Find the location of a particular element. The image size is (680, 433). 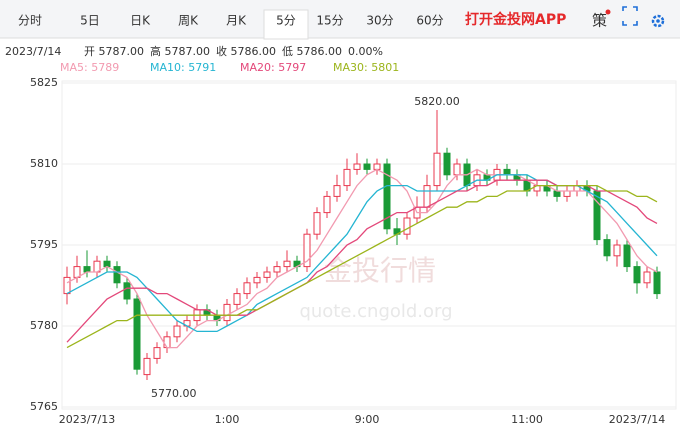

y-tick-label: 5765 is located at coordinates (44, 406).